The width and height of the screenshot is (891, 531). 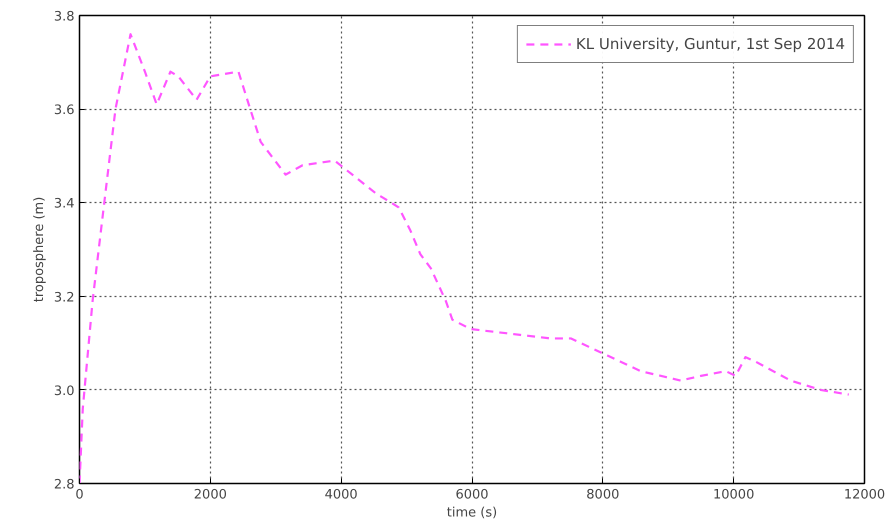 I want to click on y-tick-label: 3.8, so click(x=64, y=17).